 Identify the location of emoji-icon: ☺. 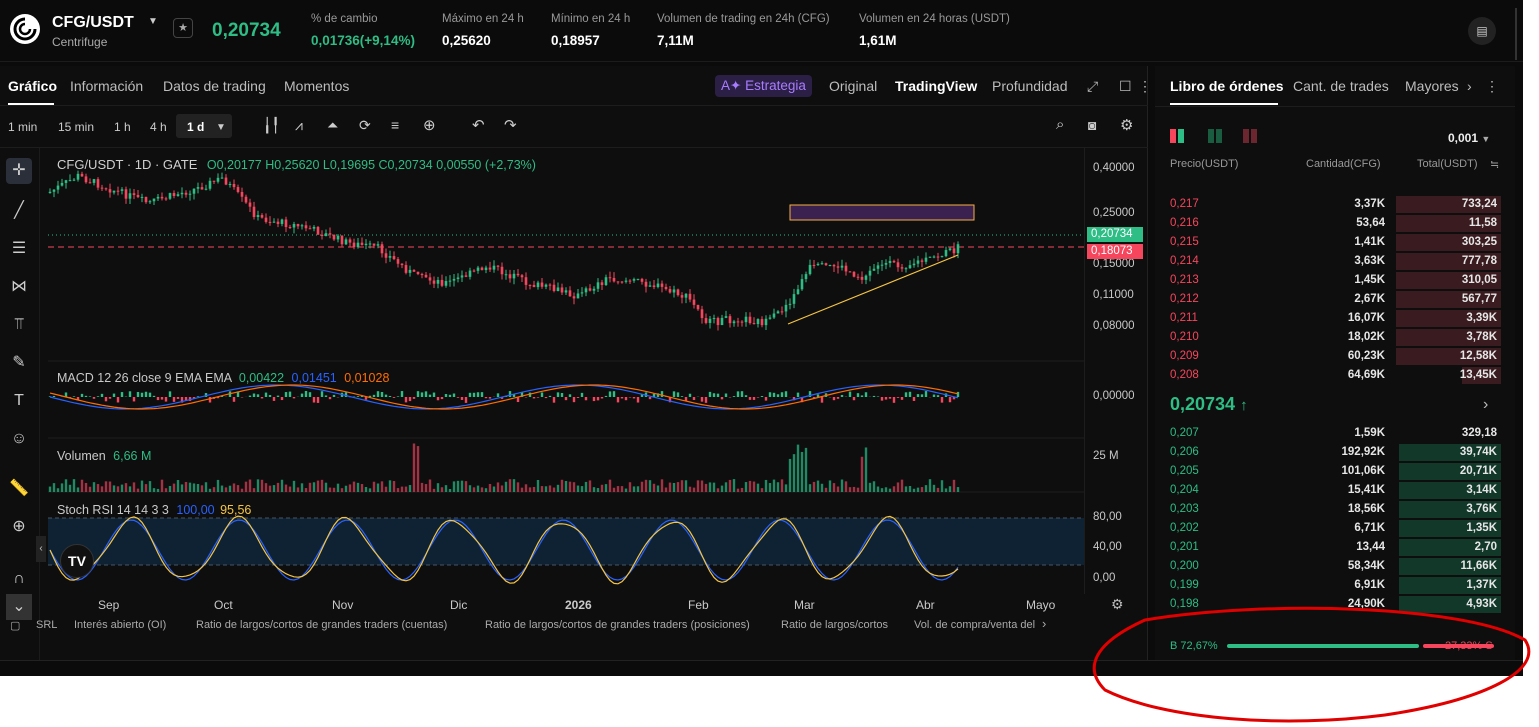
(19, 438).